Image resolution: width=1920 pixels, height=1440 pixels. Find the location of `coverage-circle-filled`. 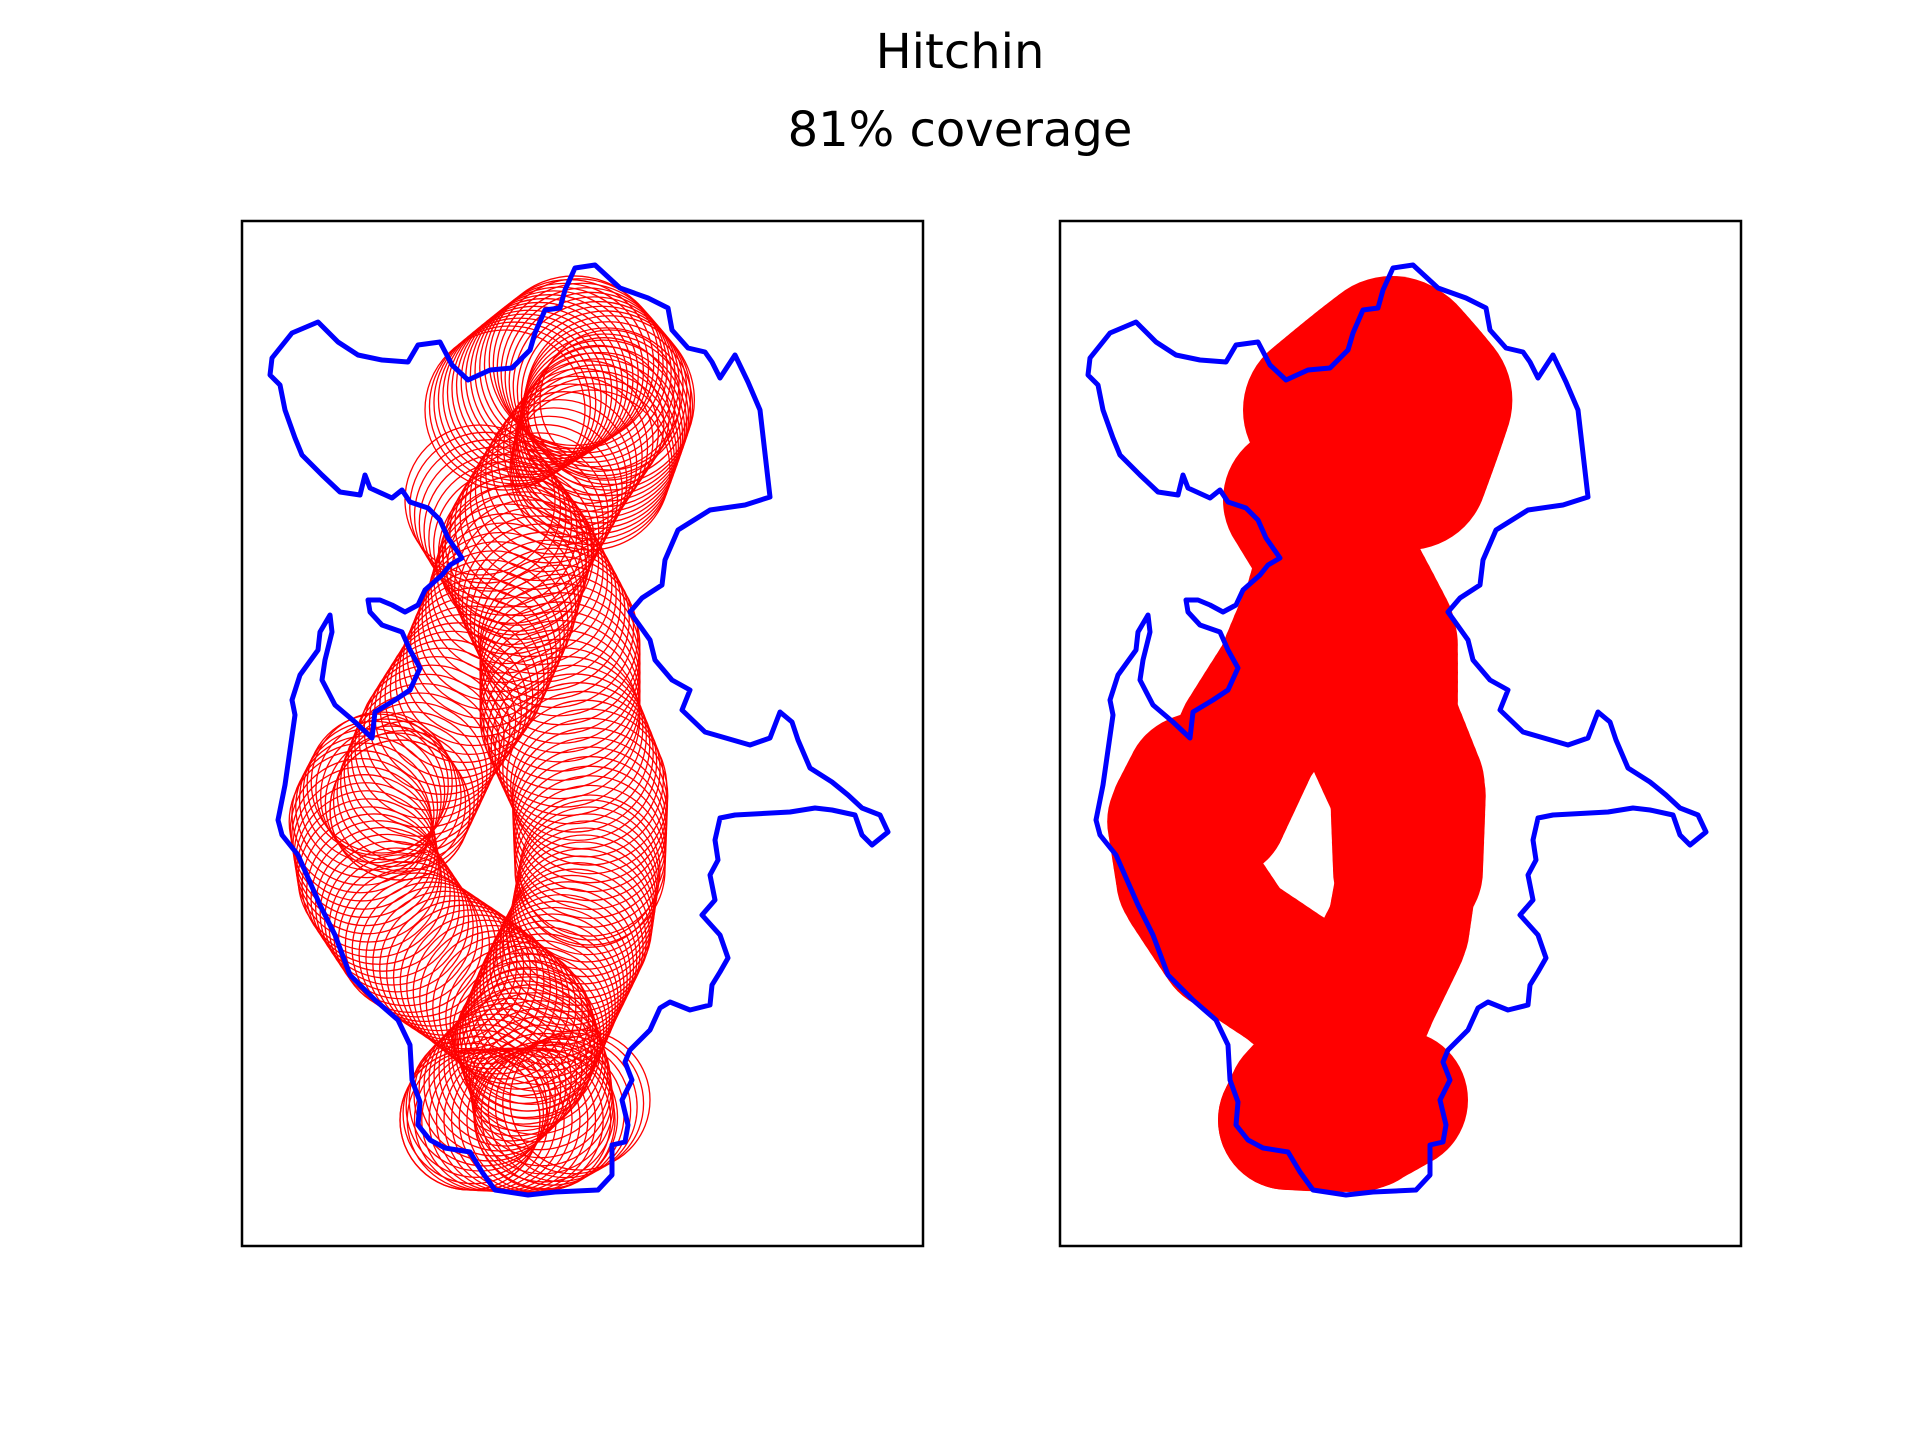

coverage-circle-filled is located at coordinates (1398, 1100).